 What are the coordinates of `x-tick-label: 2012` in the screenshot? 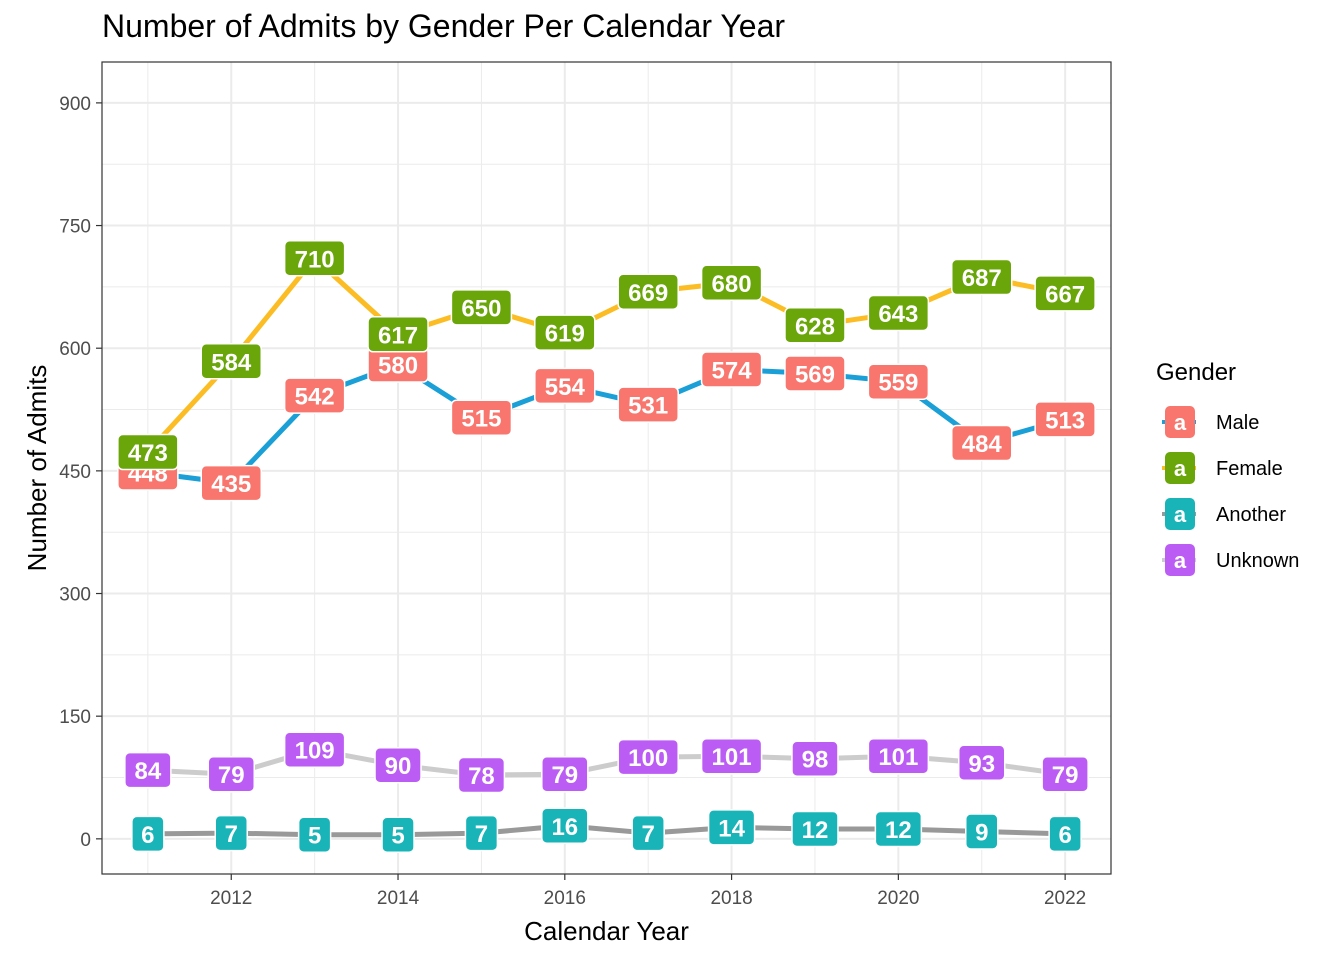 It's located at (231, 898).